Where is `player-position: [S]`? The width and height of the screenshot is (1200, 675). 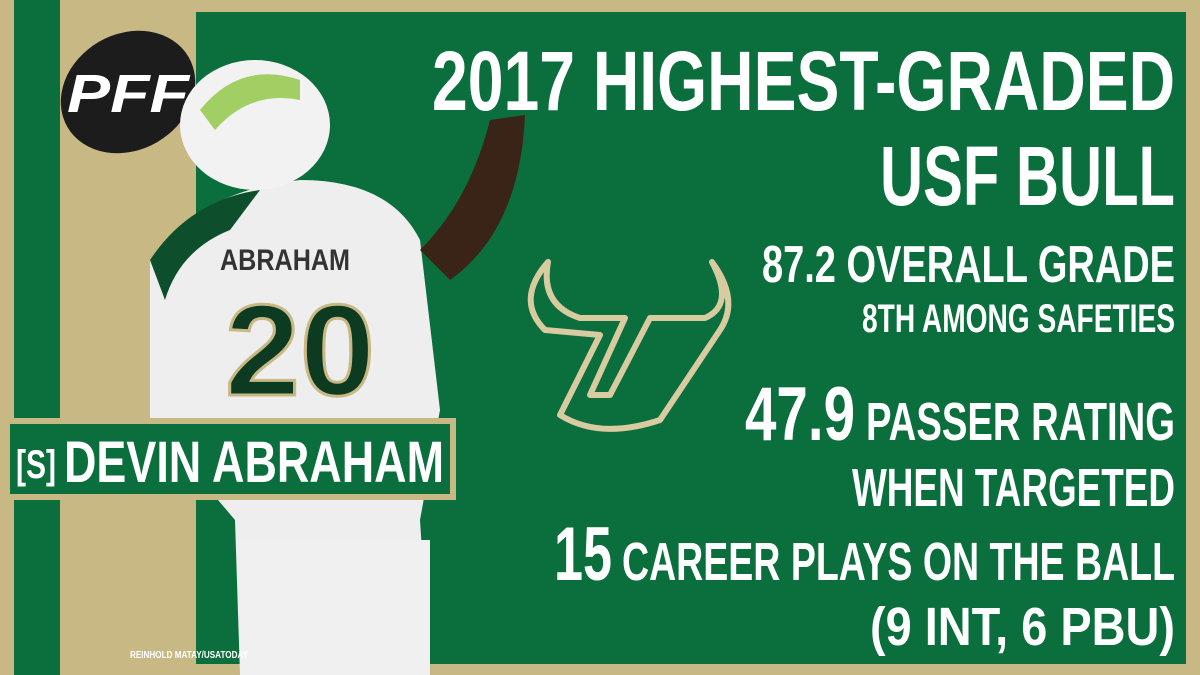 player-position: [S] is located at coordinates (36, 465).